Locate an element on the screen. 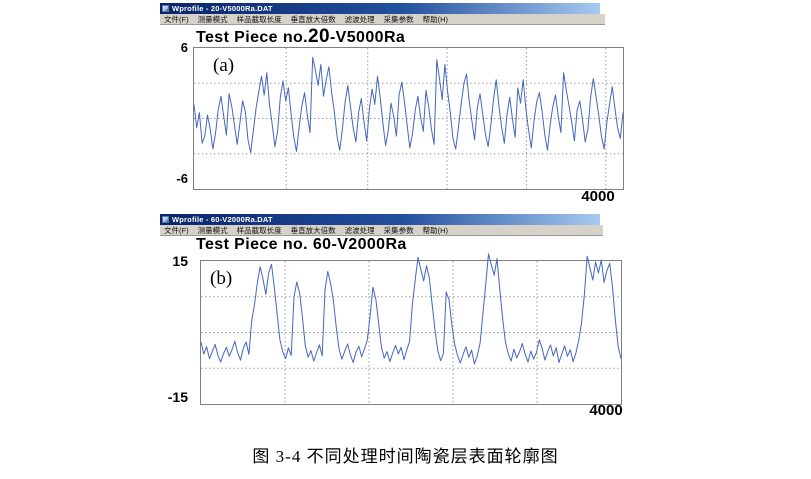 The image size is (811, 479). chart1-ymin-label: -6 is located at coordinates (182, 178).